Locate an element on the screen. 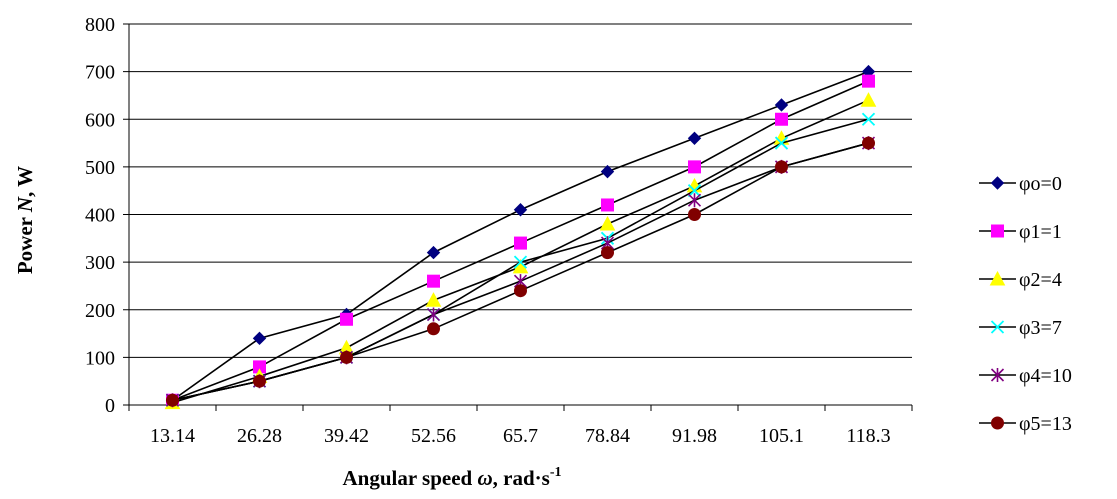  legend: φo=0 φ1=1 φ2=4 φ3=7 φ4=10 φ5=13 is located at coordinates (1025, 304).